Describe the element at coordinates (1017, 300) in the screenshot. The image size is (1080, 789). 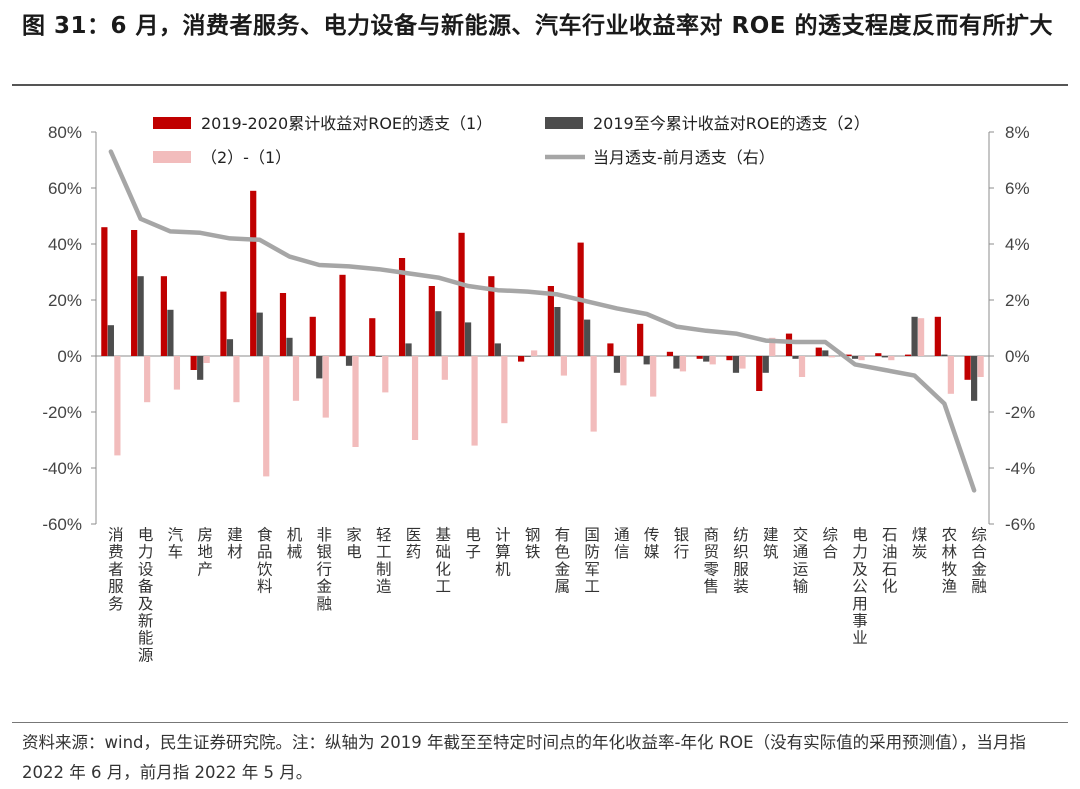
I see `right-tick-label: 2%` at that location.